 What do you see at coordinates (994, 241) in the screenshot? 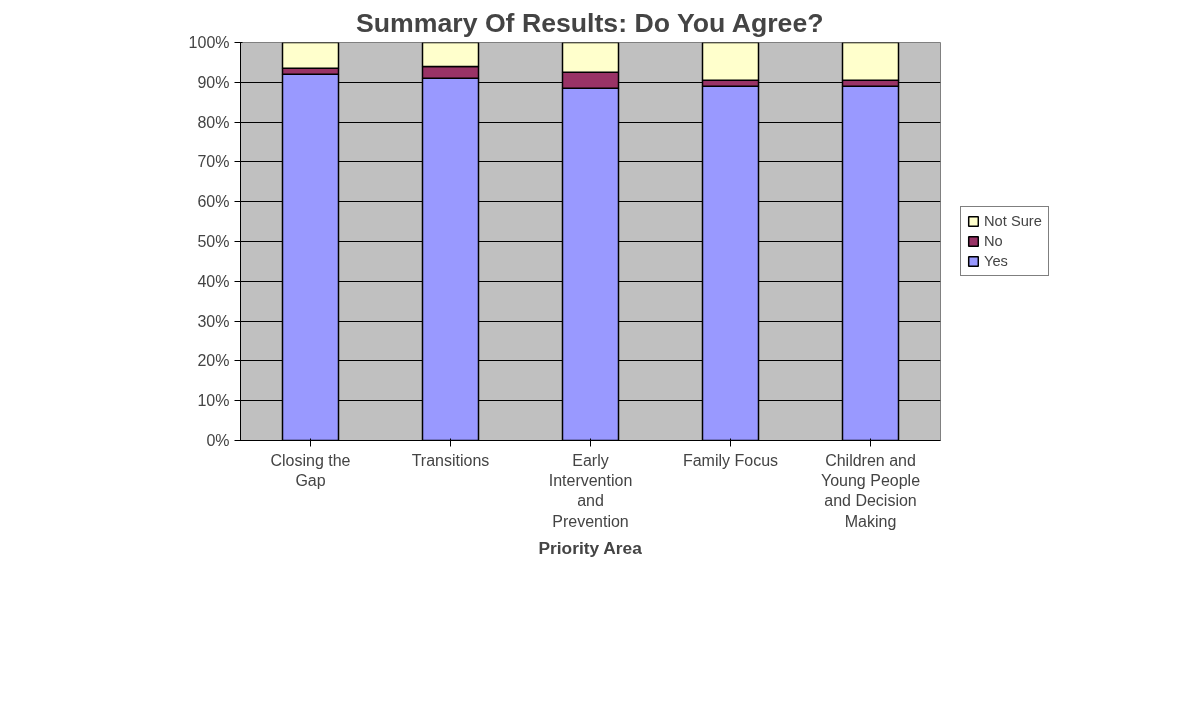
I see `legend-label: No` at bounding box center [994, 241].